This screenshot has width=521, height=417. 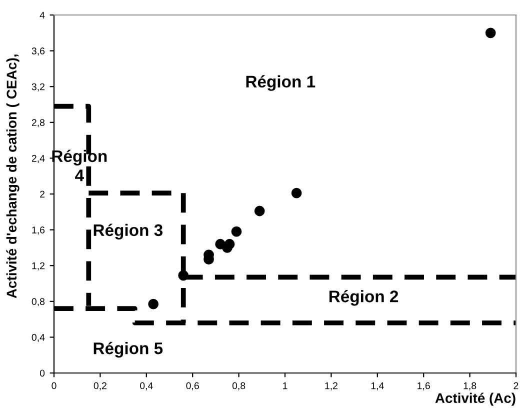 I want to click on y-tick-label: 2,4, so click(x=38, y=158).